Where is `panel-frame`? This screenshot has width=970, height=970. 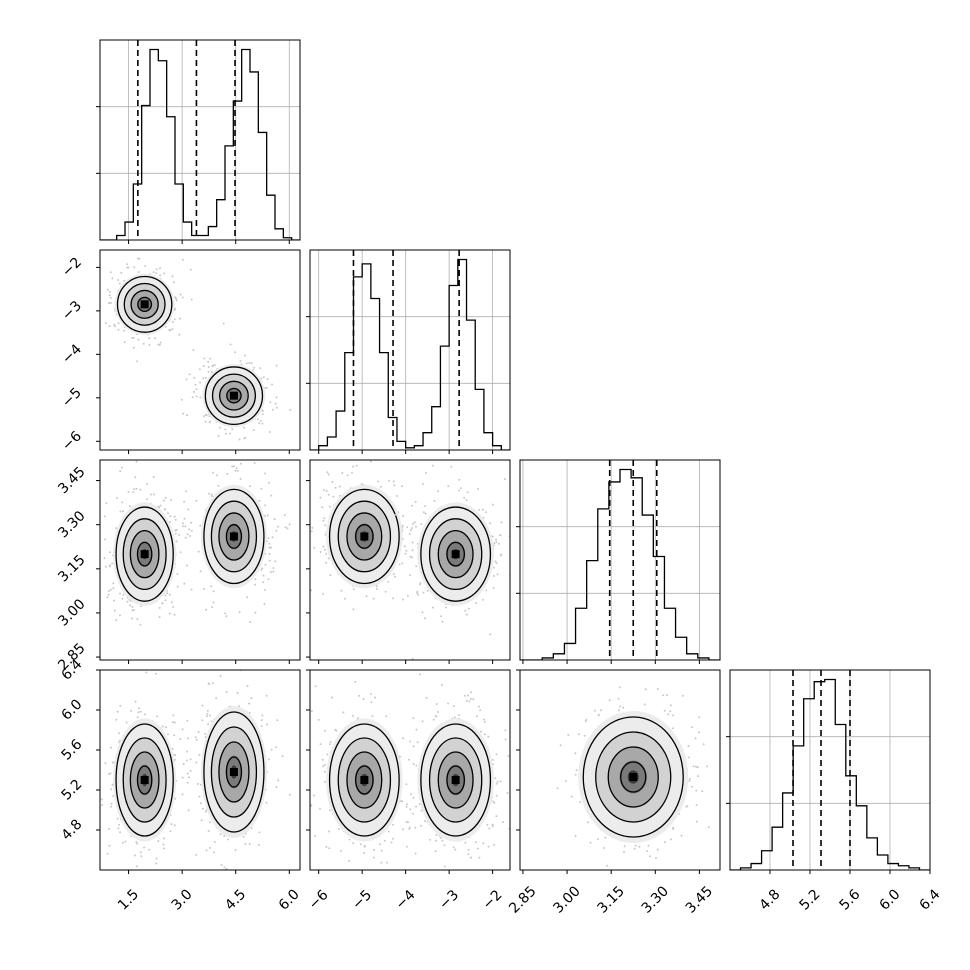
panel-frame is located at coordinates (200, 560).